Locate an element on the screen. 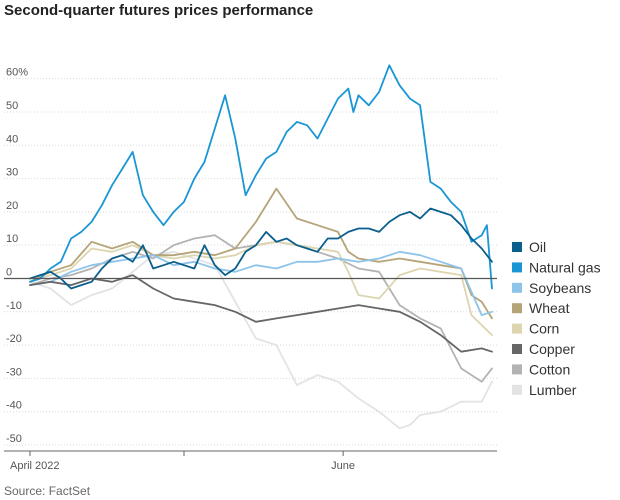  y-tick-label: 30 is located at coordinates (12, 173).